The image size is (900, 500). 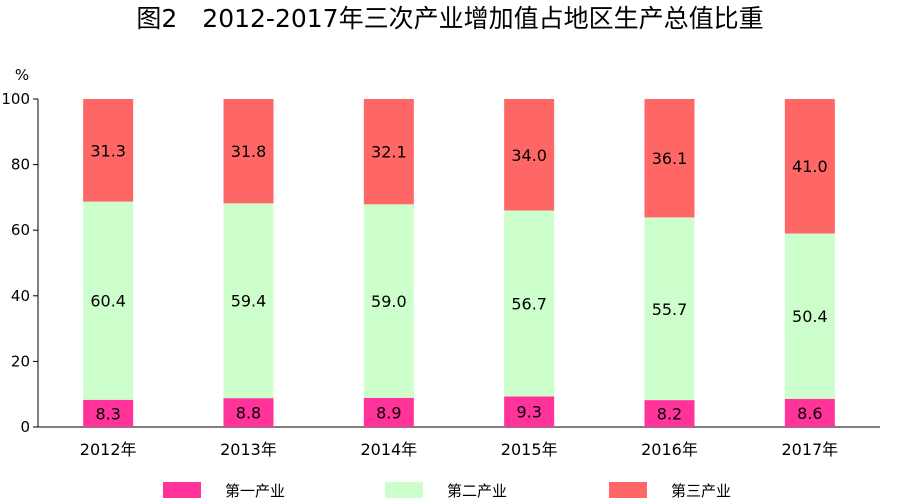 I want to click on legend-label: 第二产业, so click(x=477, y=491).